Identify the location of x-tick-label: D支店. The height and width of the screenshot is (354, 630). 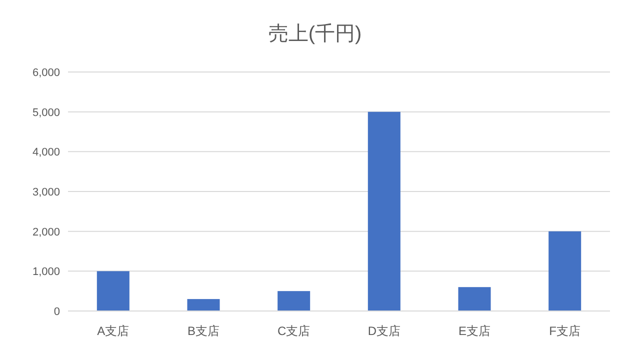
(384, 331).